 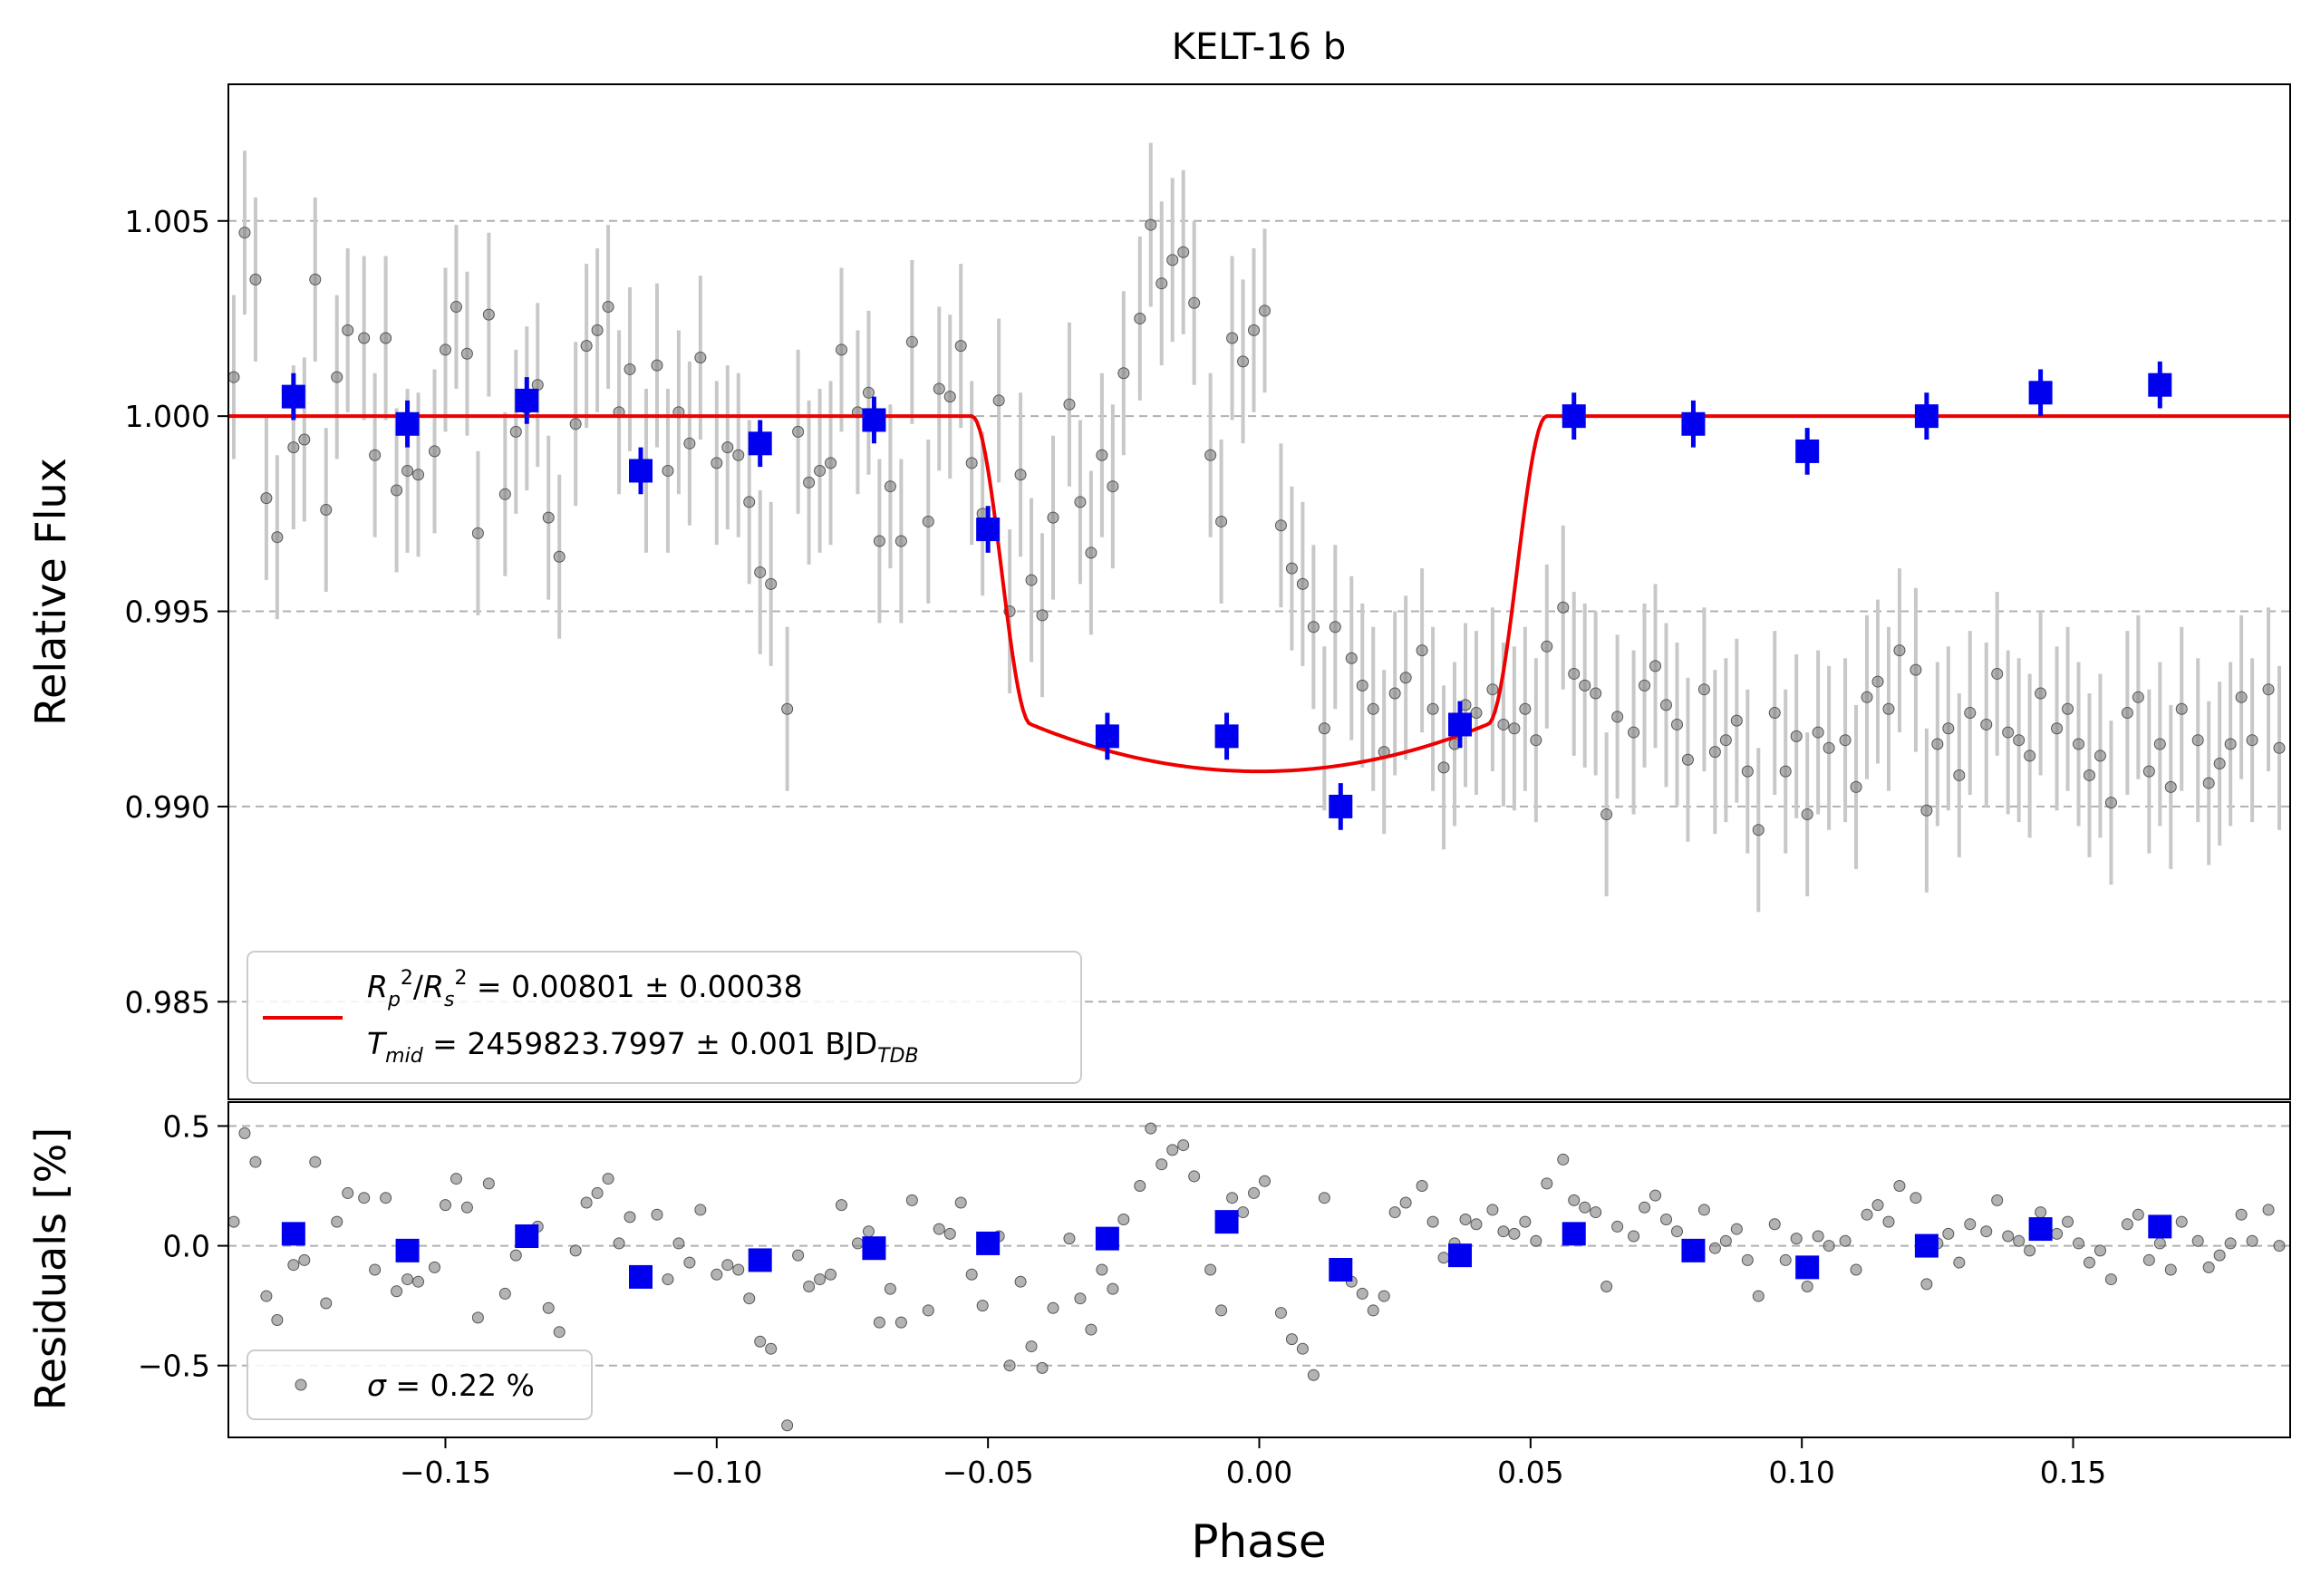 What do you see at coordinates (1530, 1472) in the screenshot?
I see `x-tick-label: 0.05` at bounding box center [1530, 1472].